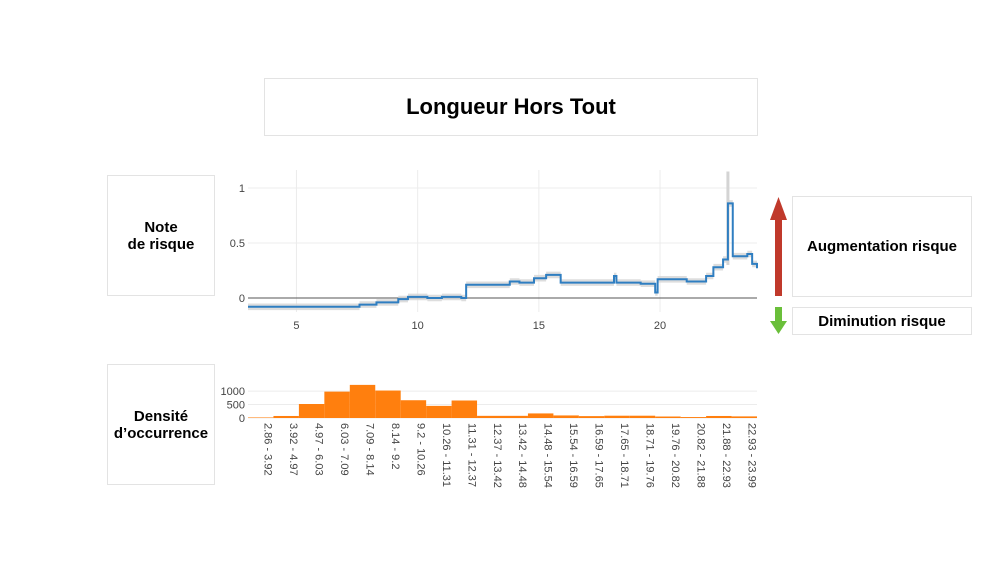 The height and width of the screenshot is (562, 1000). Describe the element at coordinates (624, 455) in the screenshot. I see `x-tick-label: 17.65 - 18.71` at that location.